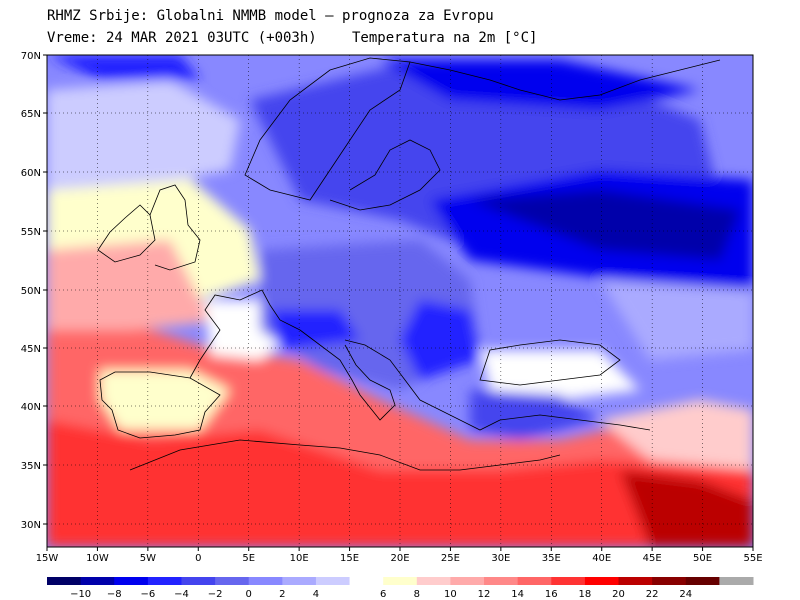 Image resolution: width=800 pixels, height=600 pixels. Describe the element at coordinates (249, 594) in the screenshot. I see `legend-label: 0` at that location.